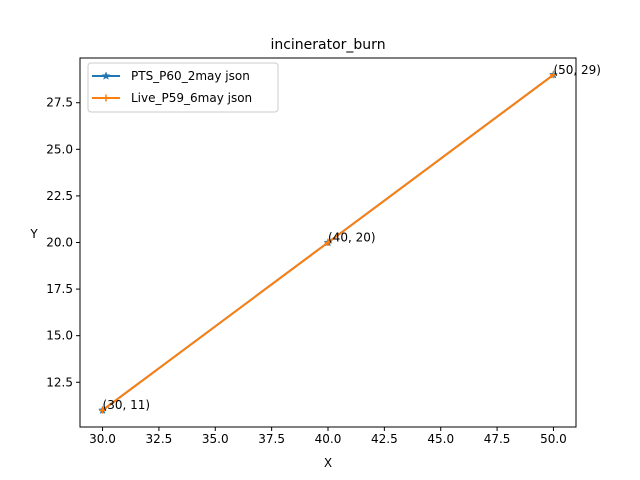 The height and width of the screenshot is (480, 640). I want to click on x-tick-label: 30.0, so click(102, 439).